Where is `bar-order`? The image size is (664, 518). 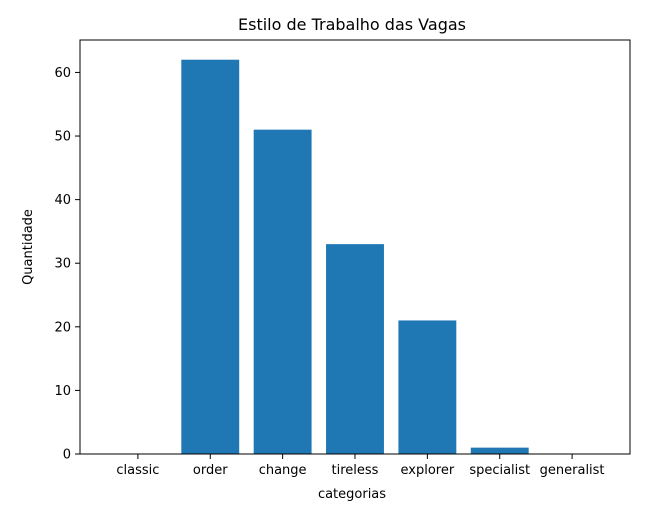
bar-order is located at coordinates (210, 256).